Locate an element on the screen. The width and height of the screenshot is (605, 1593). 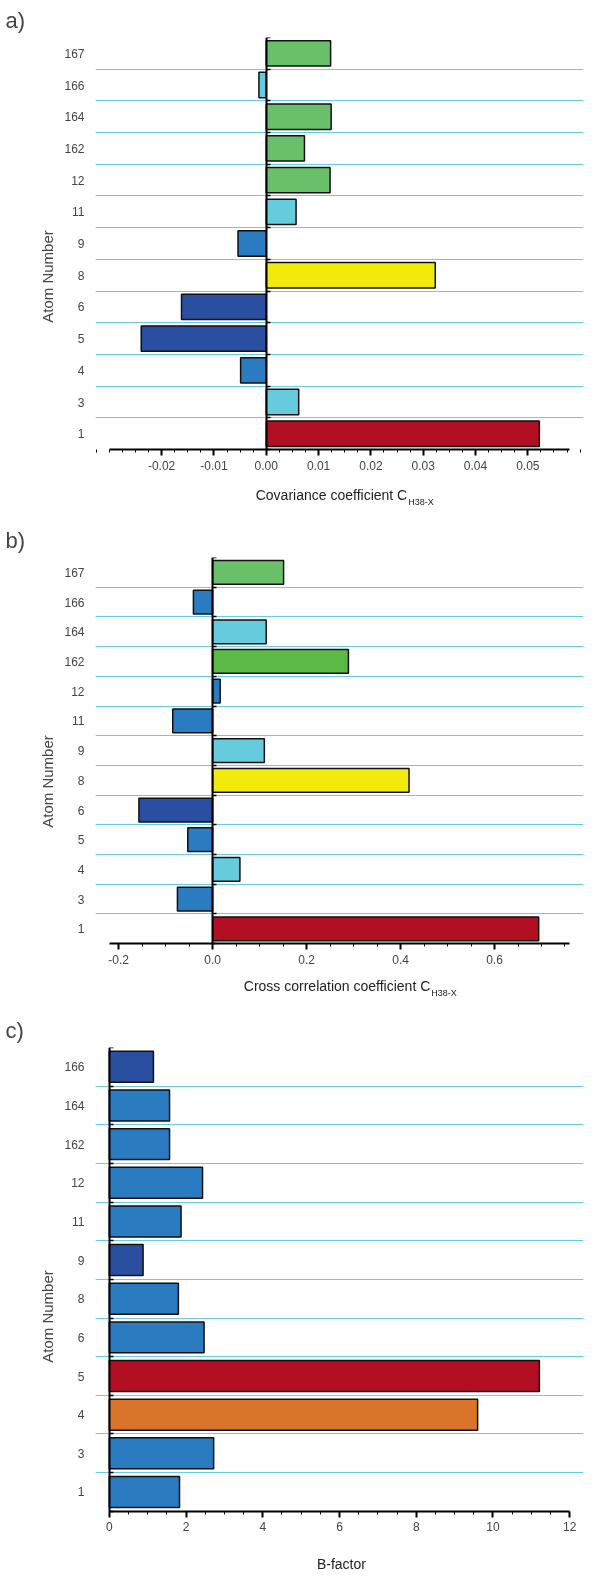
x-tick-label: -0.2 is located at coordinates (119, 959).